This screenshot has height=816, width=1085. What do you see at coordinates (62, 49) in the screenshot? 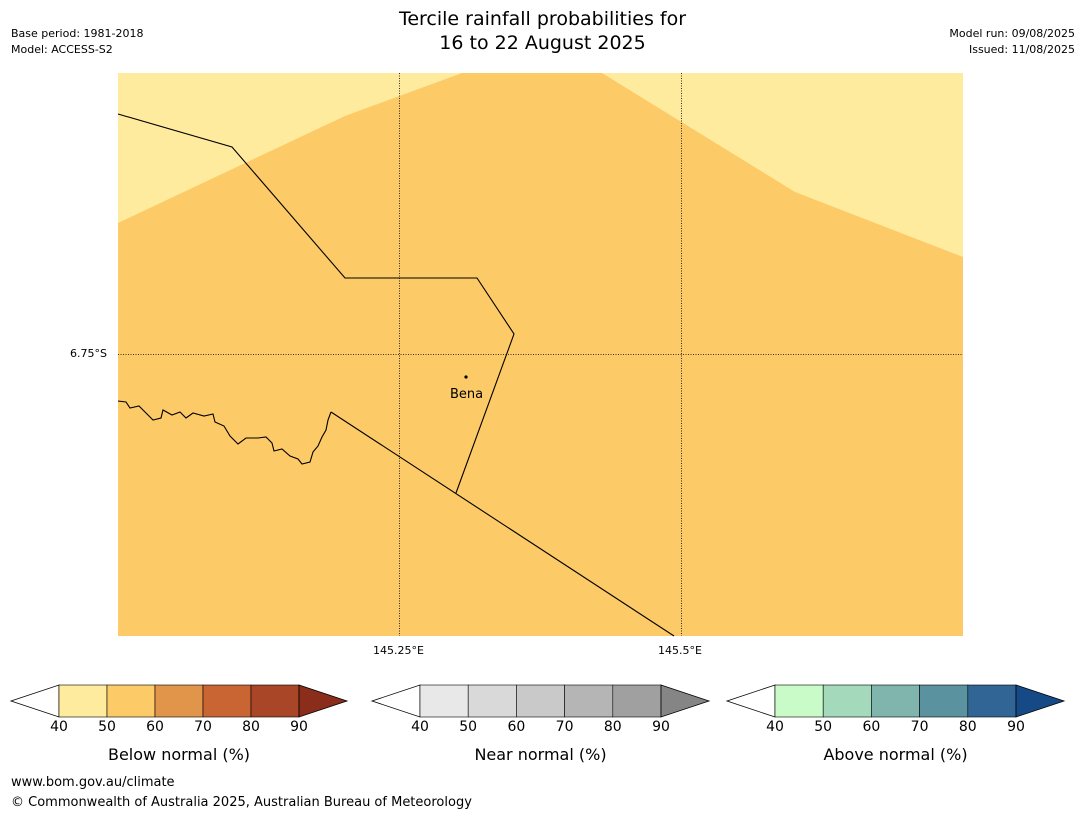
I see `model-name: Model: ACCESS-S2` at bounding box center [62, 49].